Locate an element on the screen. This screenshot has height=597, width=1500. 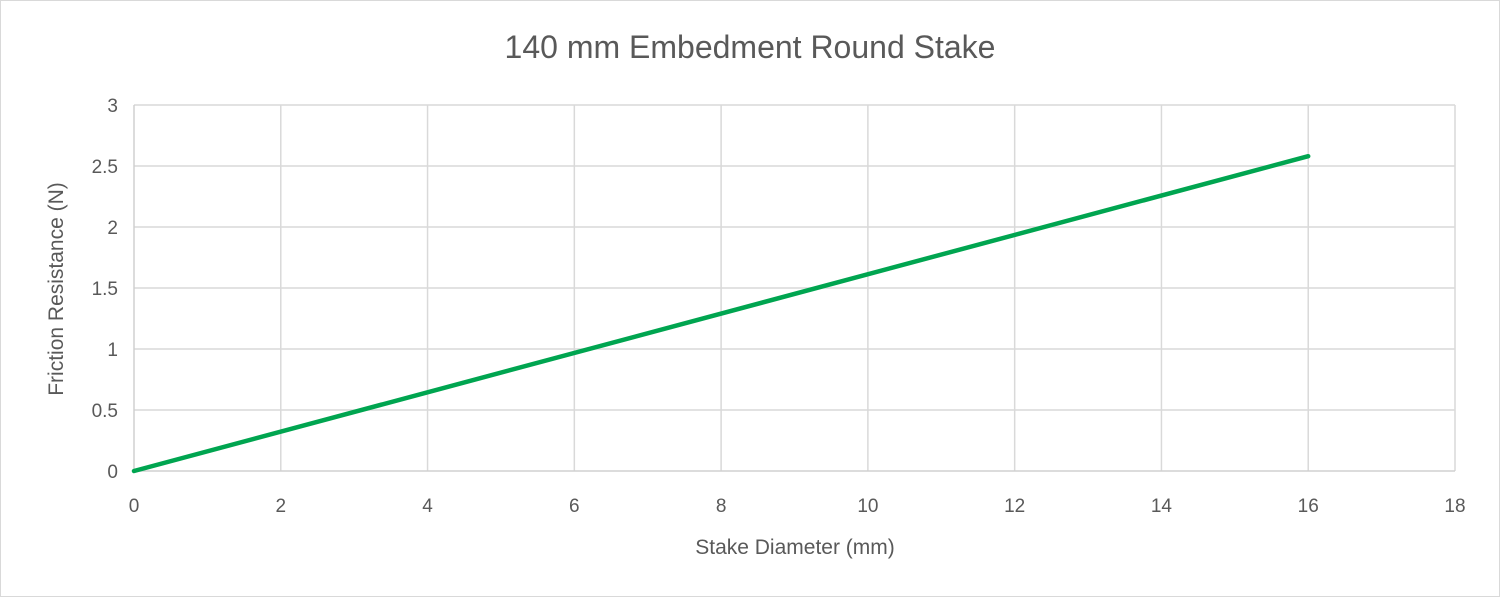
x-tick-label: 4 is located at coordinates (427, 506).